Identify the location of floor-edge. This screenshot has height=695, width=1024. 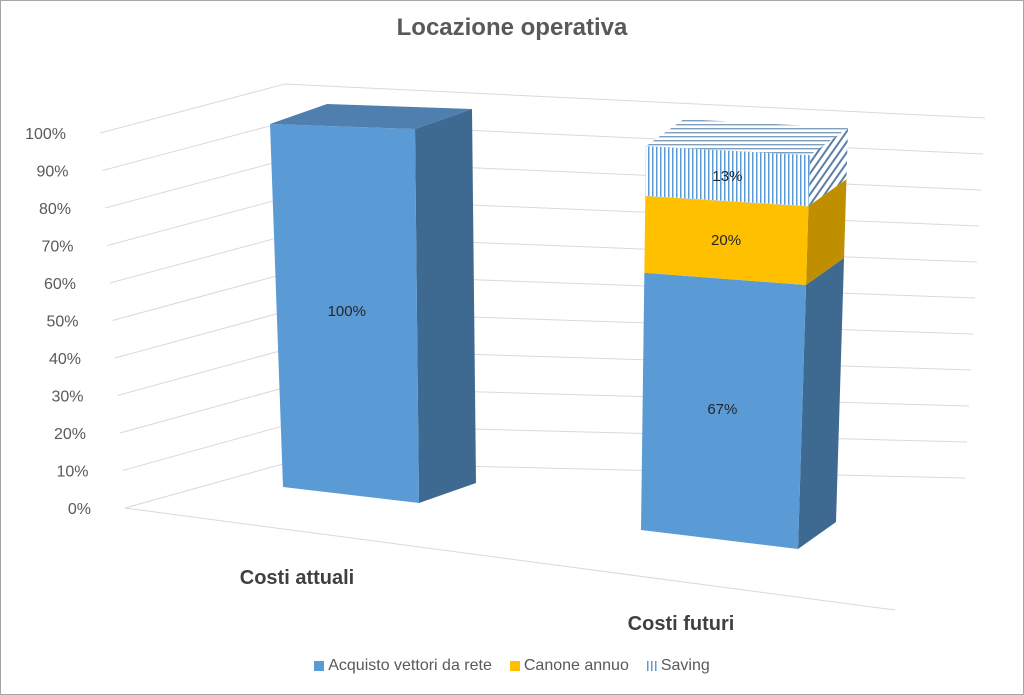
(510, 559).